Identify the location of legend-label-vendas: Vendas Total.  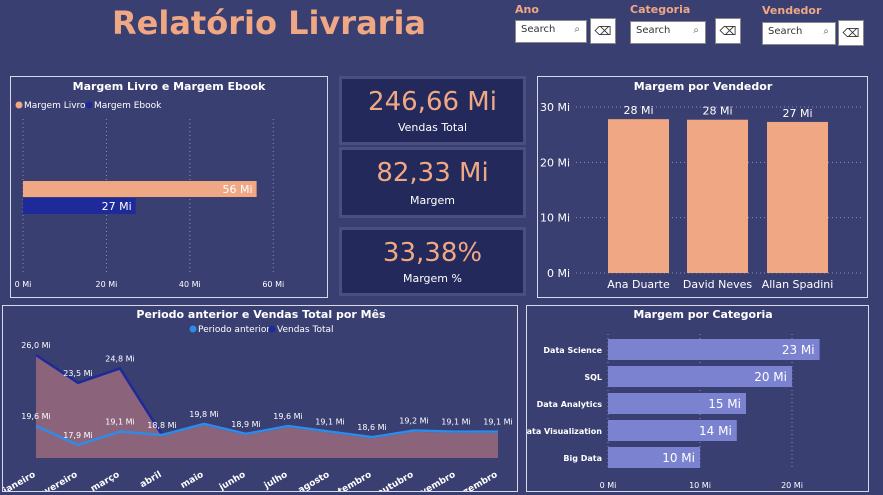
(305, 330).